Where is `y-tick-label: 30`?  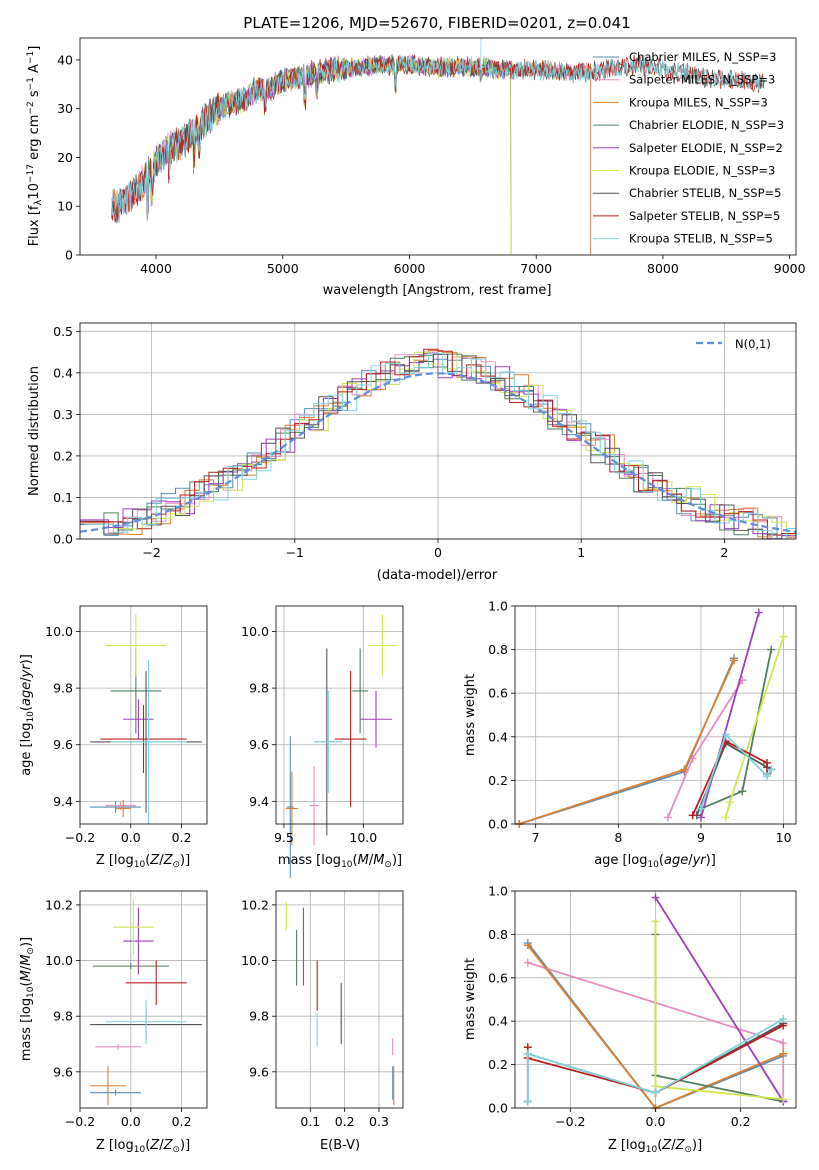 y-tick-label: 30 is located at coordinates (65, 108).